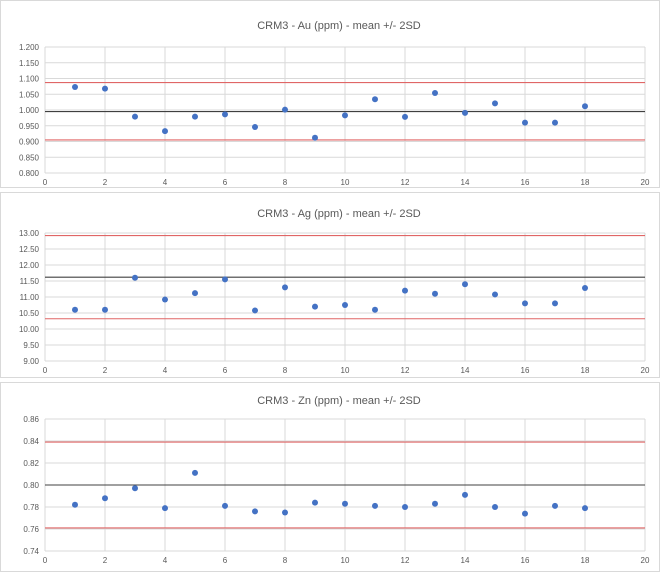 Image resolution: width=660 pixels, height=573 pixels. What do you see at coordinates (29, 329) in the screenshot?
I see `y-tick-label: 10.00` at bounding box center [29, 329].